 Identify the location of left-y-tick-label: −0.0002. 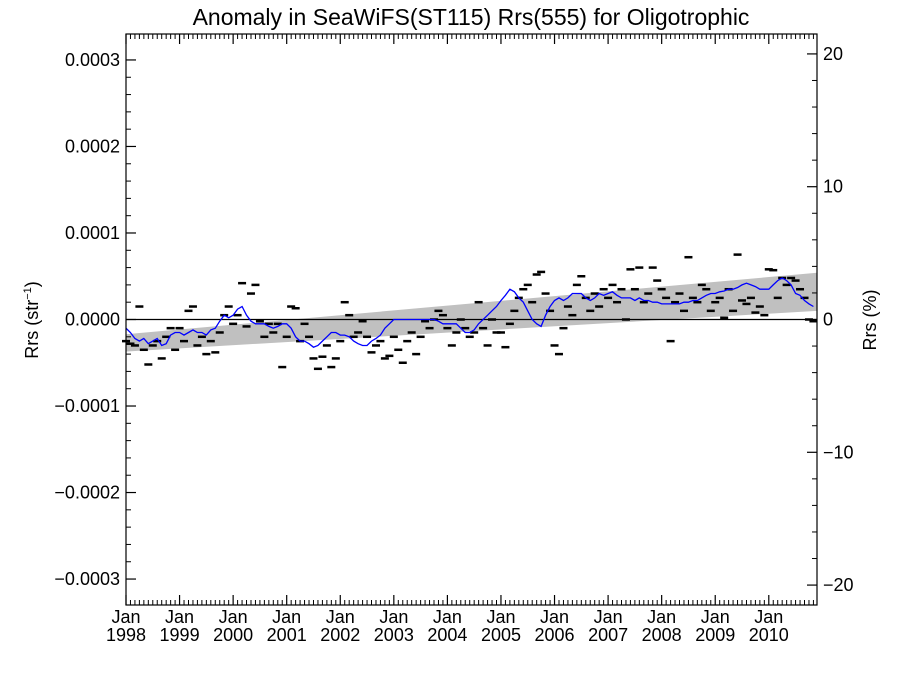
(87, 493).